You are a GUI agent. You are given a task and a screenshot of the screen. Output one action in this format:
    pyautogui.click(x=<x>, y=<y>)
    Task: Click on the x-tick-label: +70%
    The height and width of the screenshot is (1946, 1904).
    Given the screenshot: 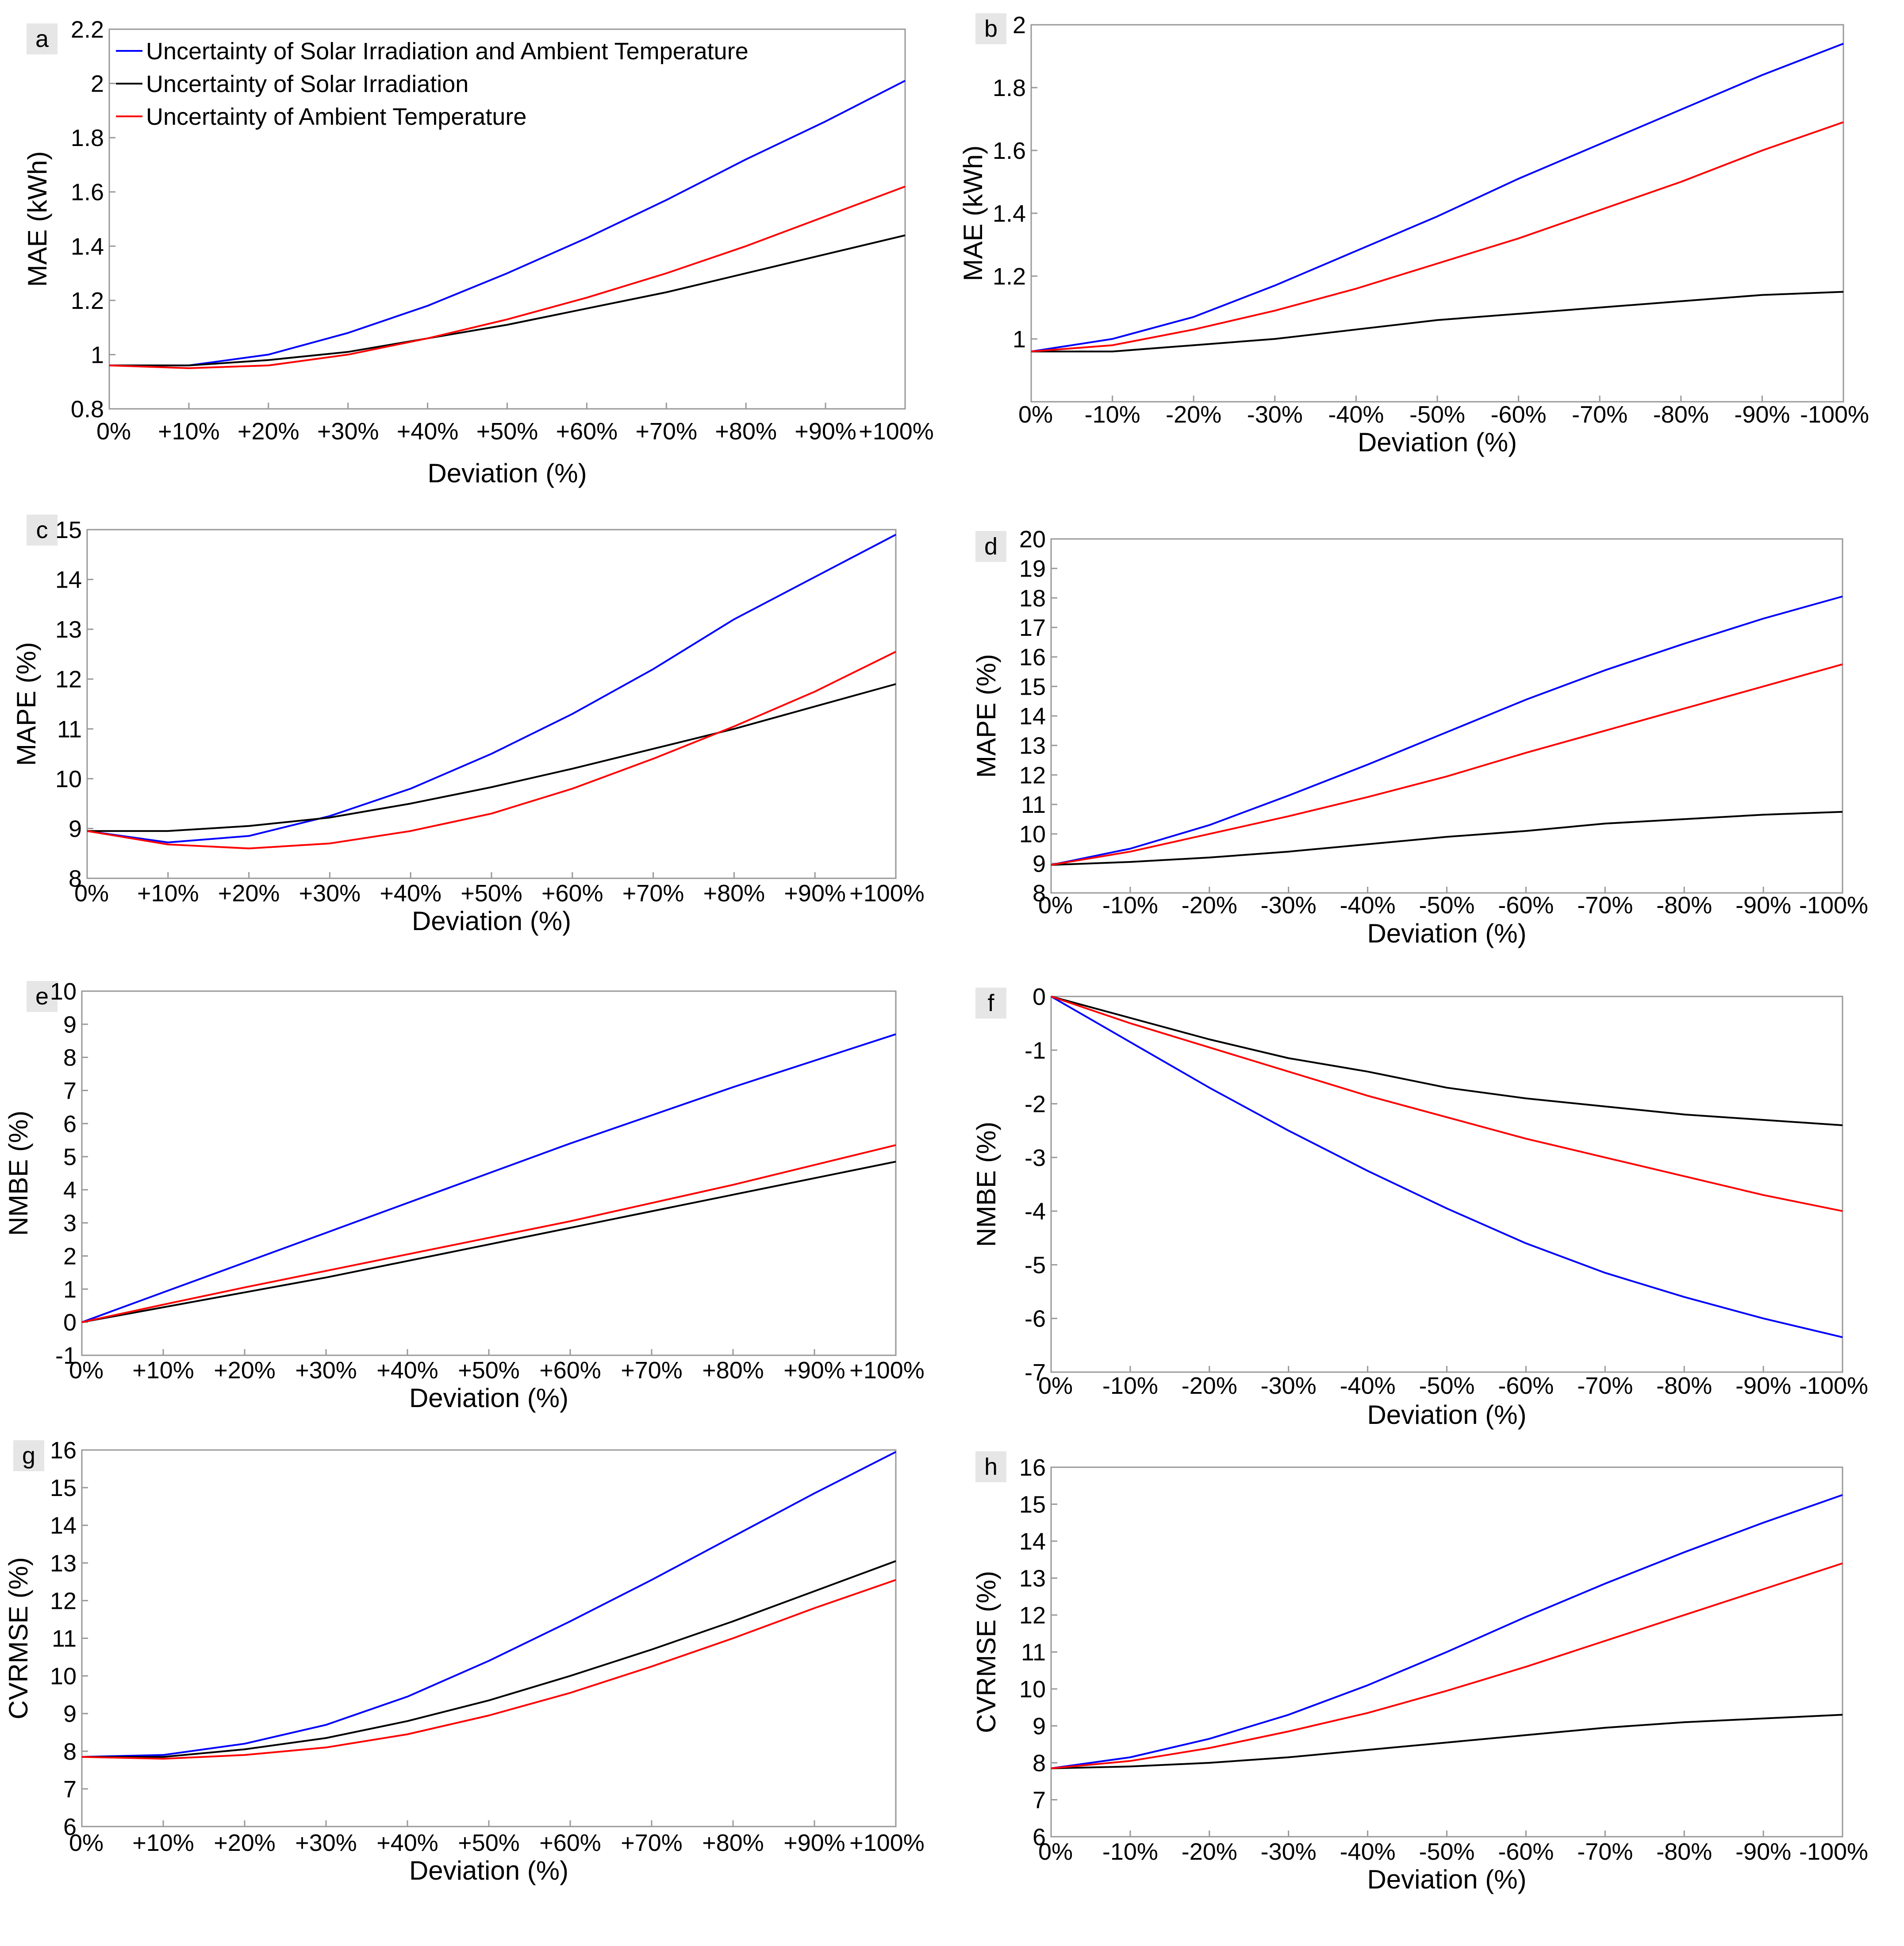 What is the action you would take?
    pyautogui.click(x=666, y=431)
    